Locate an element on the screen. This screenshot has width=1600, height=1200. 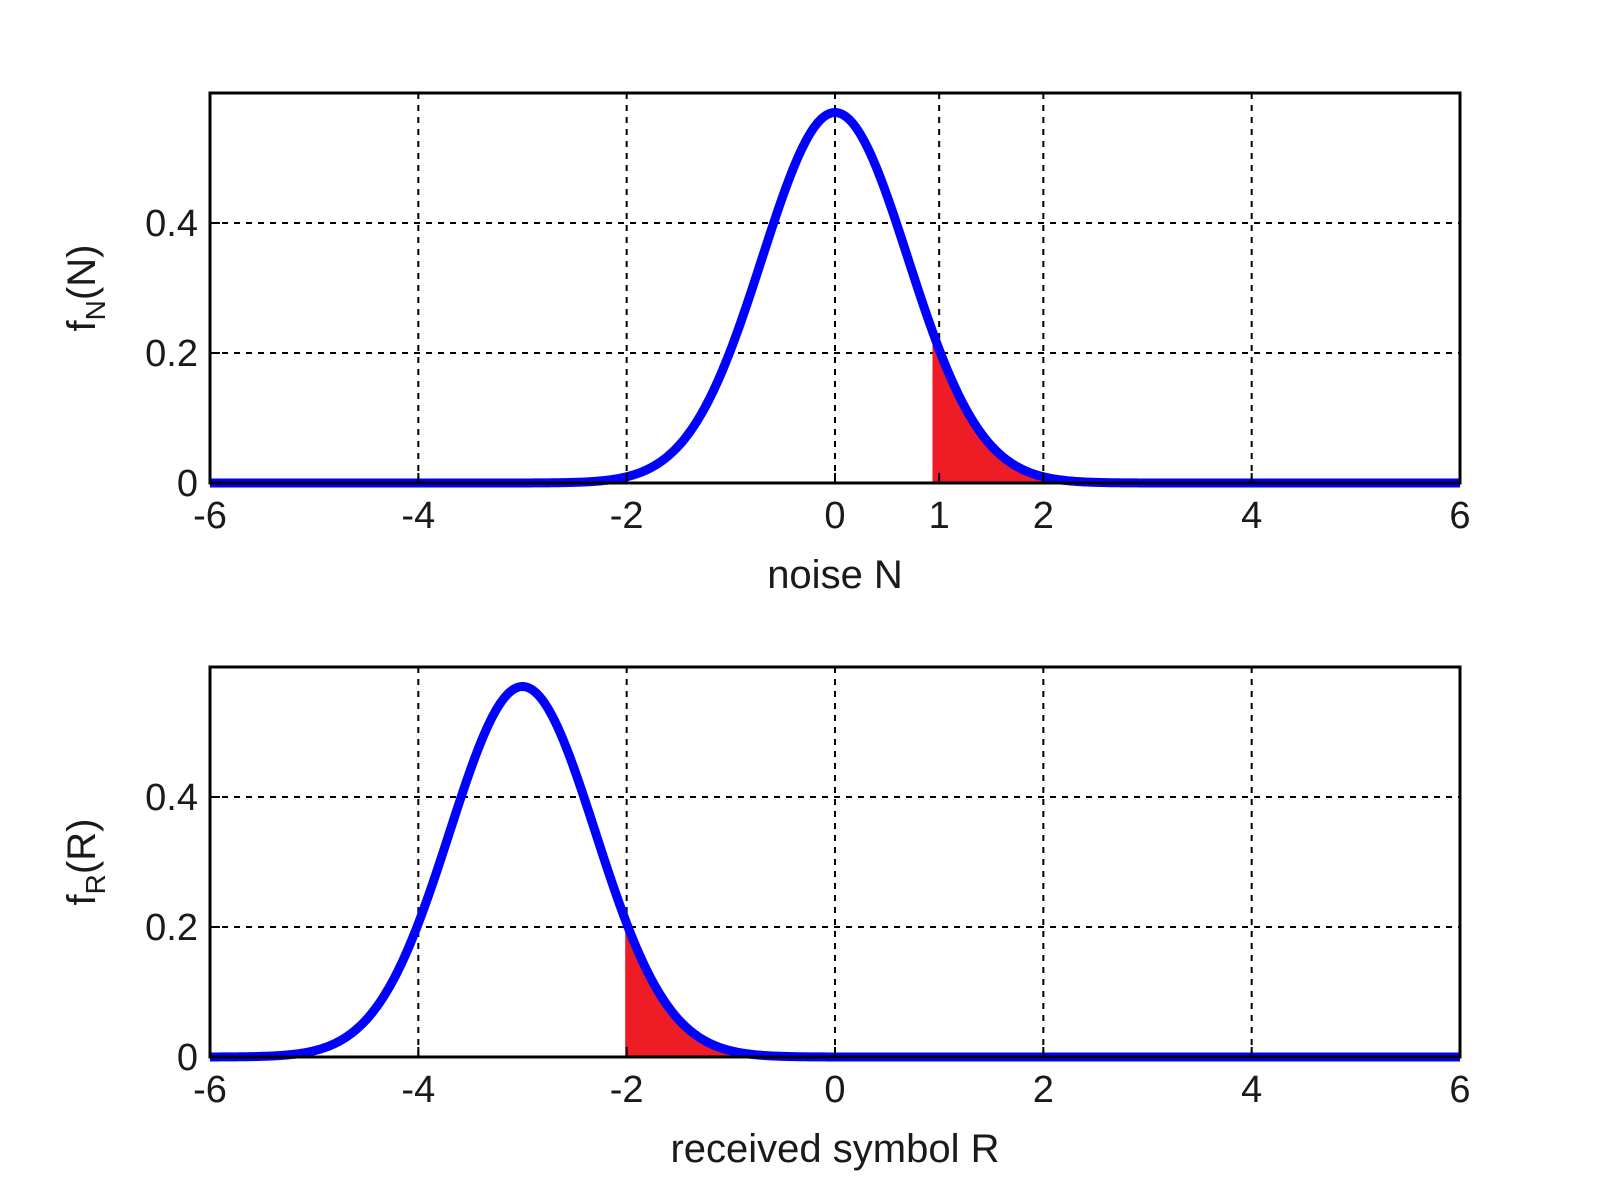
x-axis-label: received symbol R is located at coordinates (834, 1149).